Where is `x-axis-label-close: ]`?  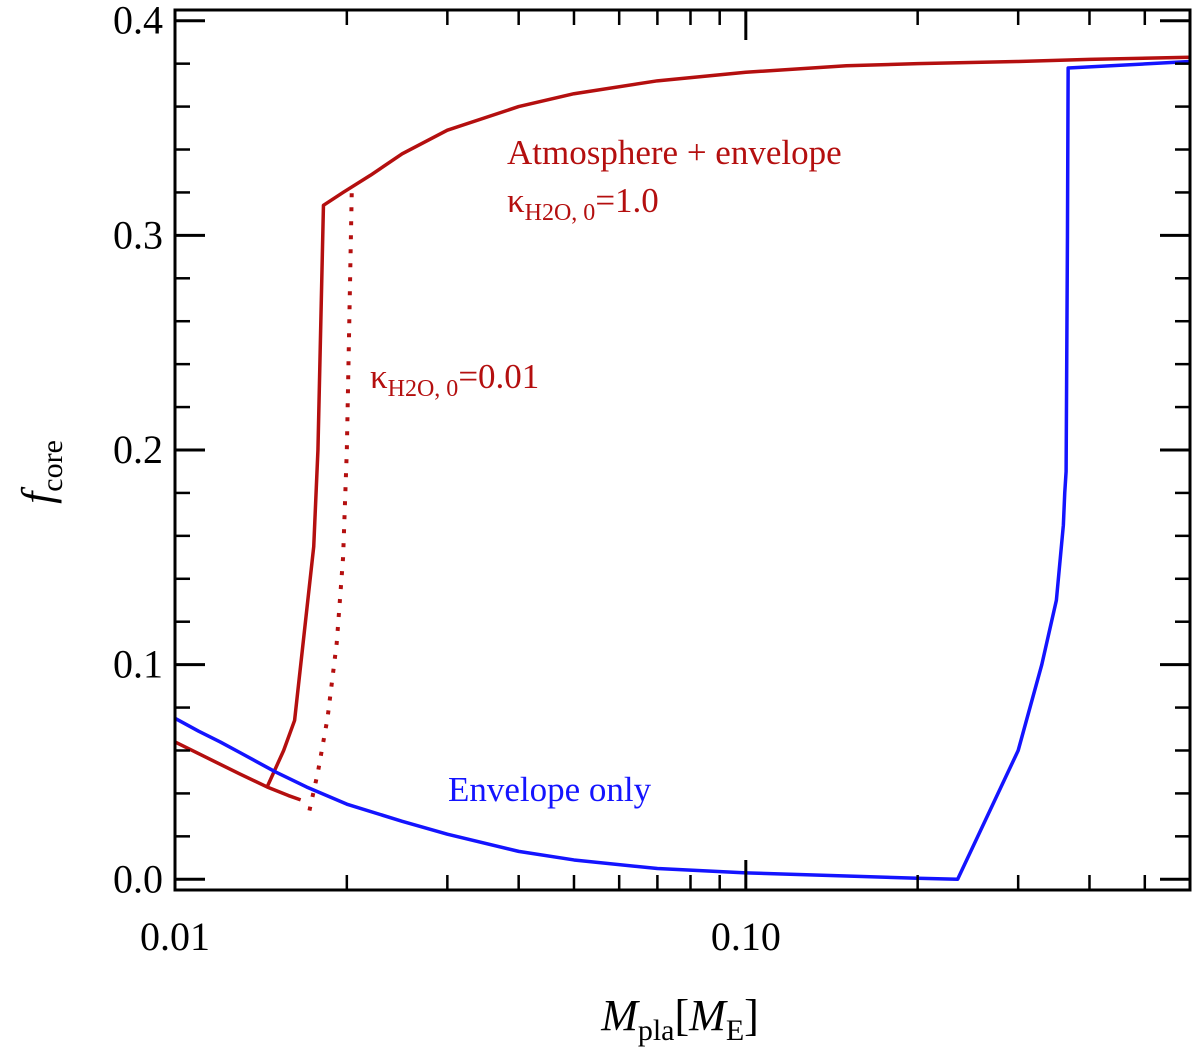 x-axis-label-close: ] is located at coordinates (751, 1015).